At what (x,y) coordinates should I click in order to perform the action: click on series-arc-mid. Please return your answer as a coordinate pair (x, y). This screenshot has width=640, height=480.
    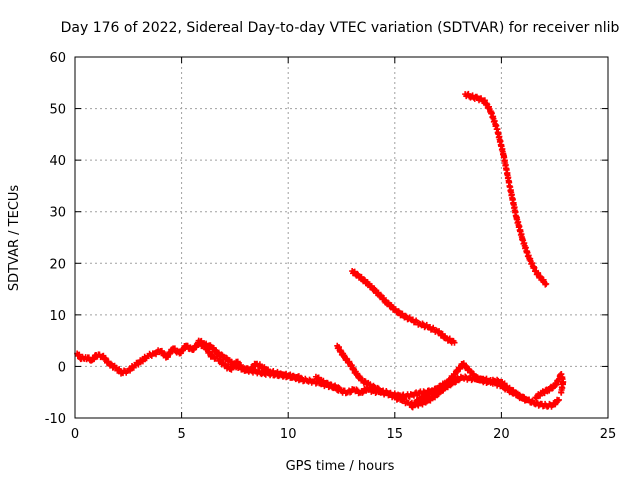
    Looking at the image, I should click on (403, 307).